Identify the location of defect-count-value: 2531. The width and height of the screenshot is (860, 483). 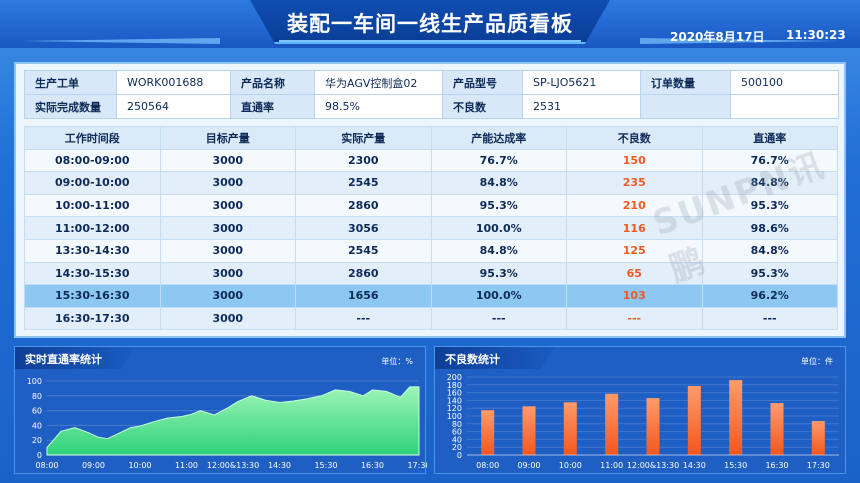
(581, 106).